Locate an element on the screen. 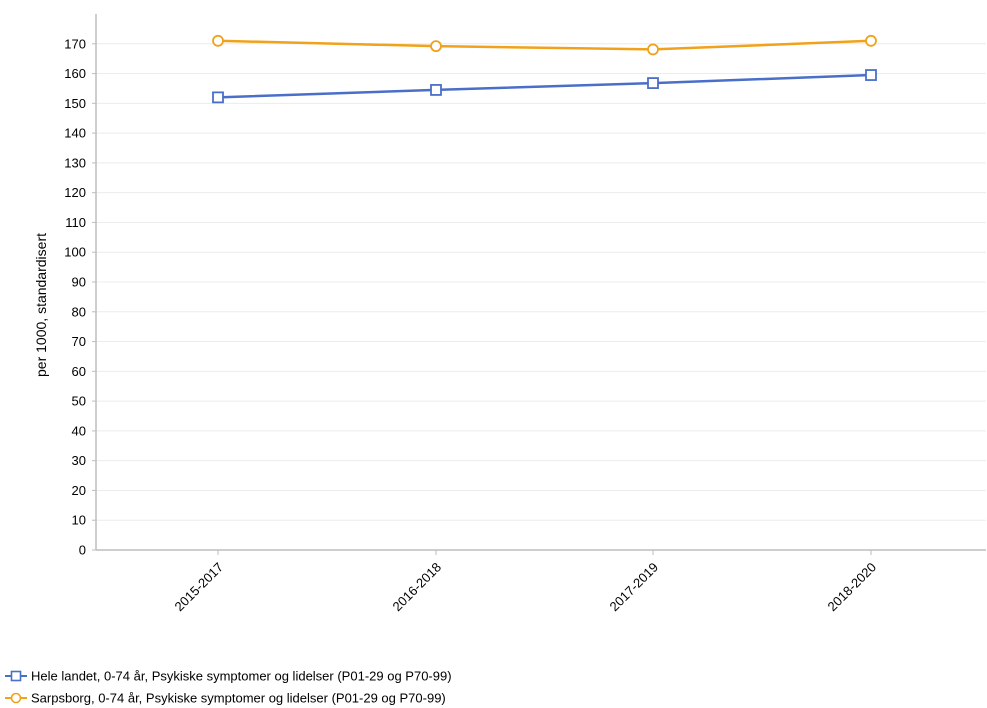 The image size is (987, 708). y-tick-label: 60 is located at coordinates (79, 371).